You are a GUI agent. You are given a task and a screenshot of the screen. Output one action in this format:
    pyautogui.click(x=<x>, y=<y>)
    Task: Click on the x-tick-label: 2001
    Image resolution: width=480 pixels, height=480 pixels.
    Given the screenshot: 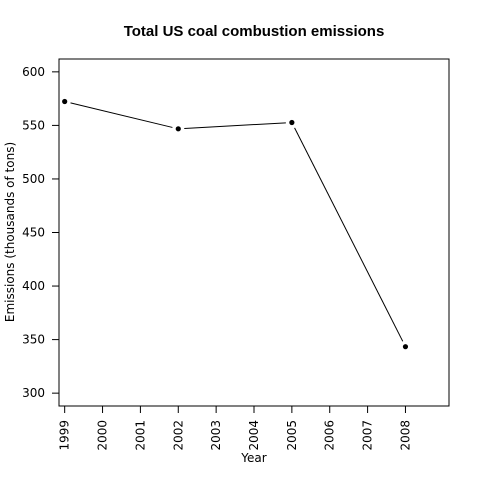 What is the action you would take?
    pyautogui.click(x=140, y=435)
    